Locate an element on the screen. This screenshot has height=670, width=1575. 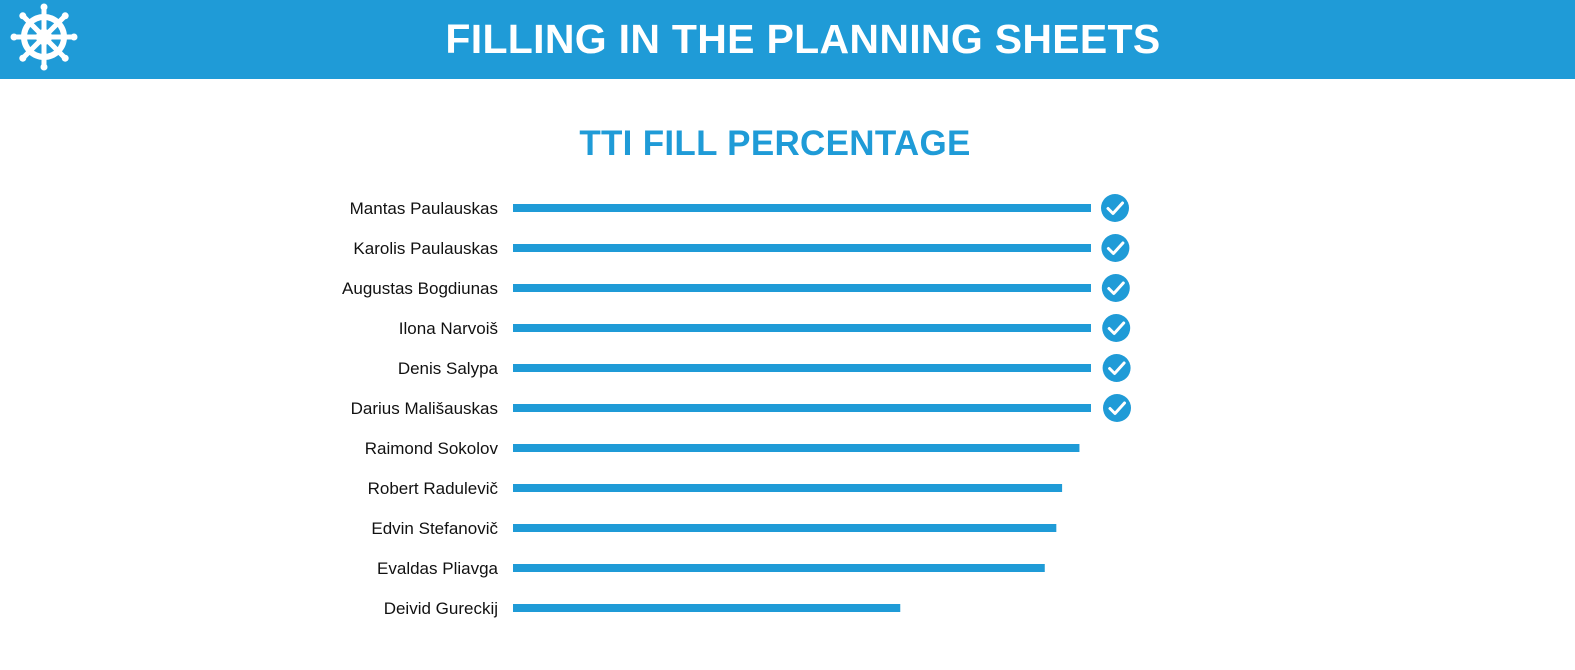
category-label: Mantas Paulauskas is located at coordinates (424, 208).